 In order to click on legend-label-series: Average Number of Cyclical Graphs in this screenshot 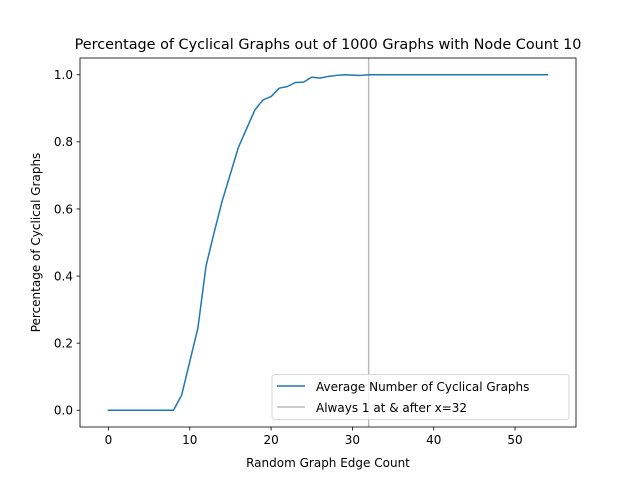, I will do `click(422, 387)`.